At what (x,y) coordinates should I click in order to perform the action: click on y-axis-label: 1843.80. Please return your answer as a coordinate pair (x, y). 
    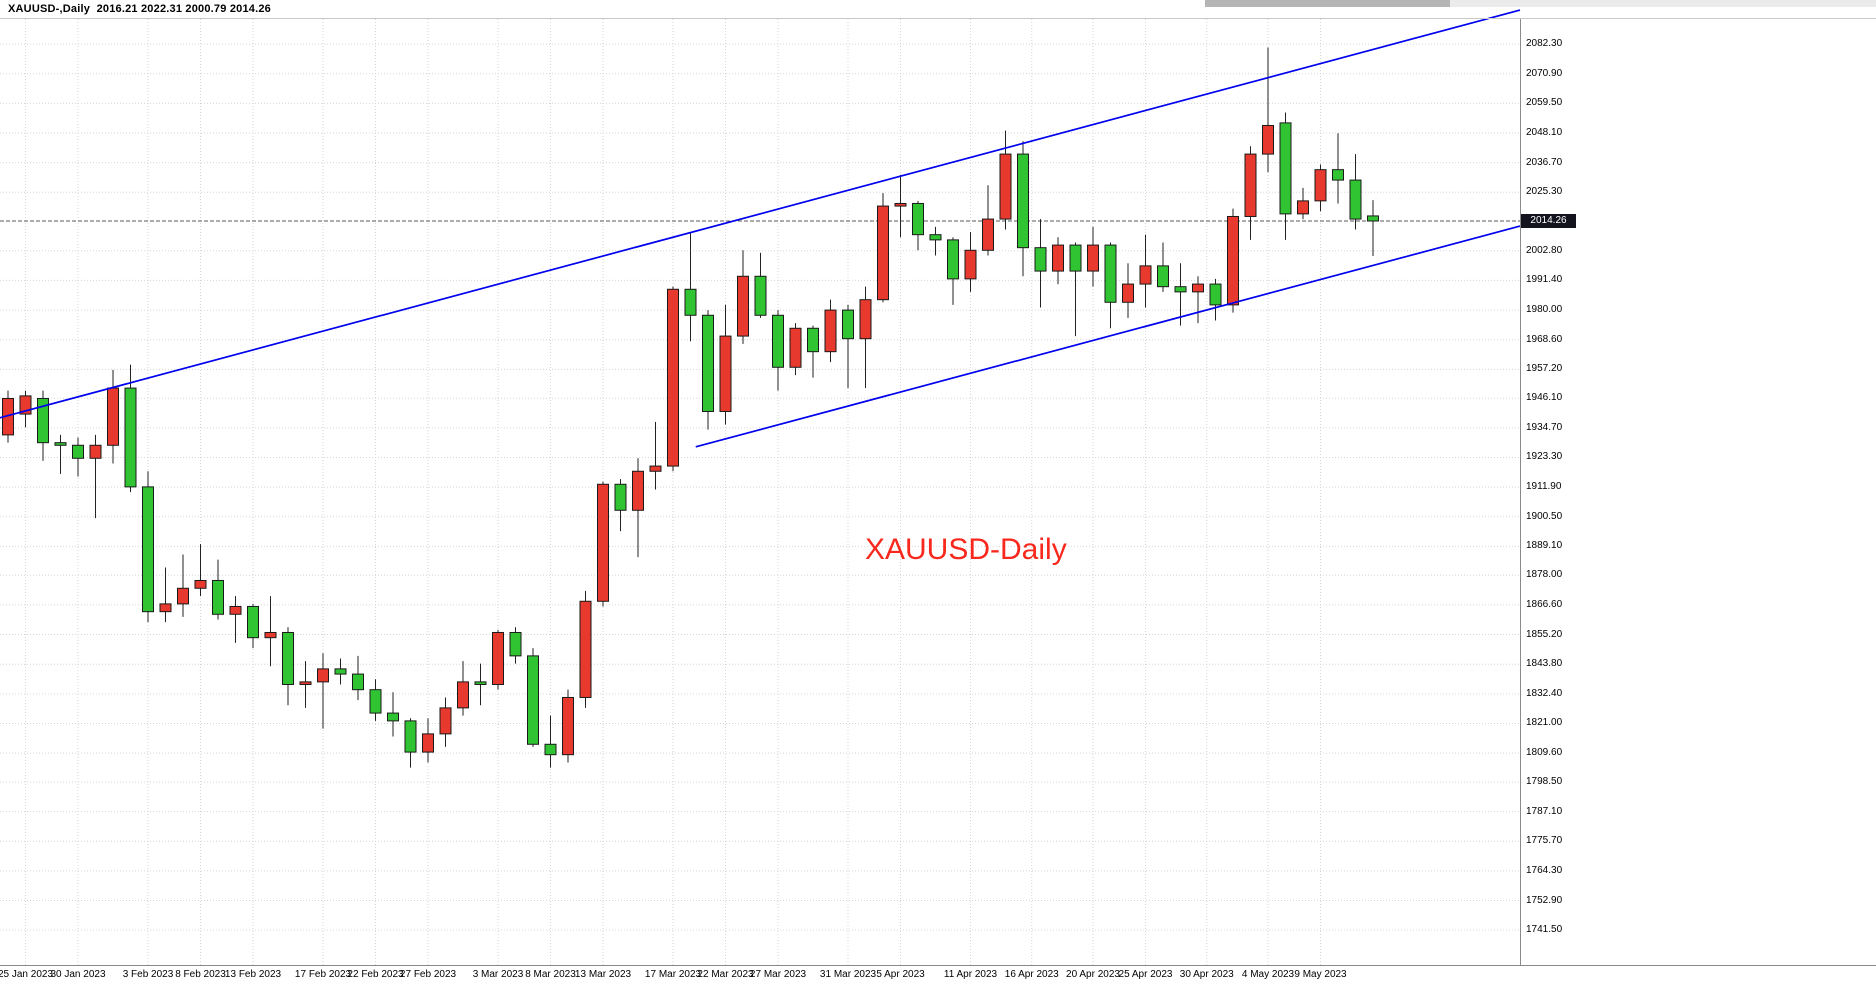
    Looking at the image, I should click on (1544, 664).